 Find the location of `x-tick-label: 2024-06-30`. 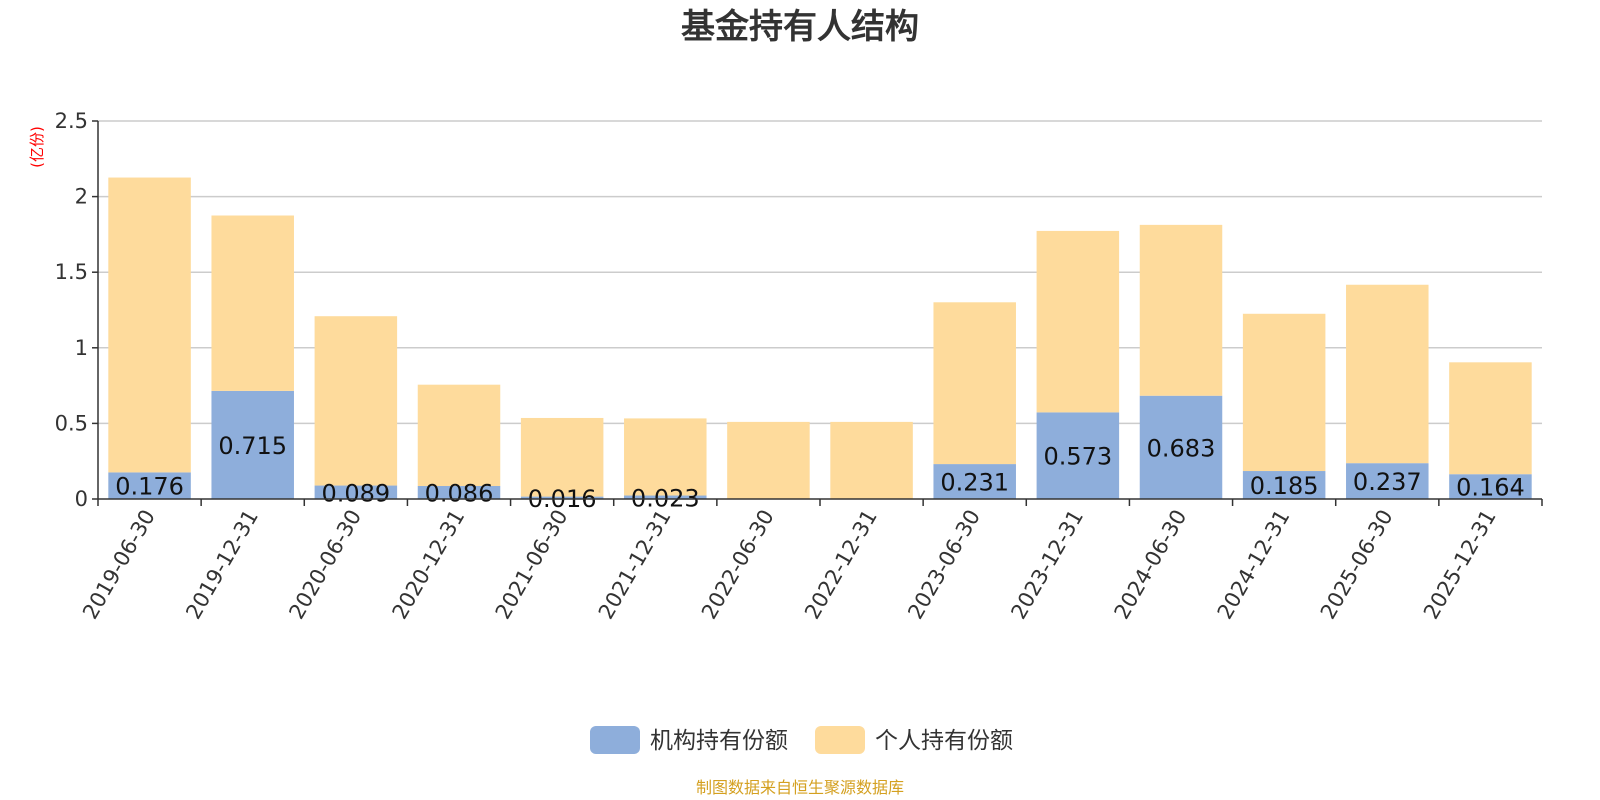

x-tick-label: 2024-06-30 is located at coordinates (1151, 565).